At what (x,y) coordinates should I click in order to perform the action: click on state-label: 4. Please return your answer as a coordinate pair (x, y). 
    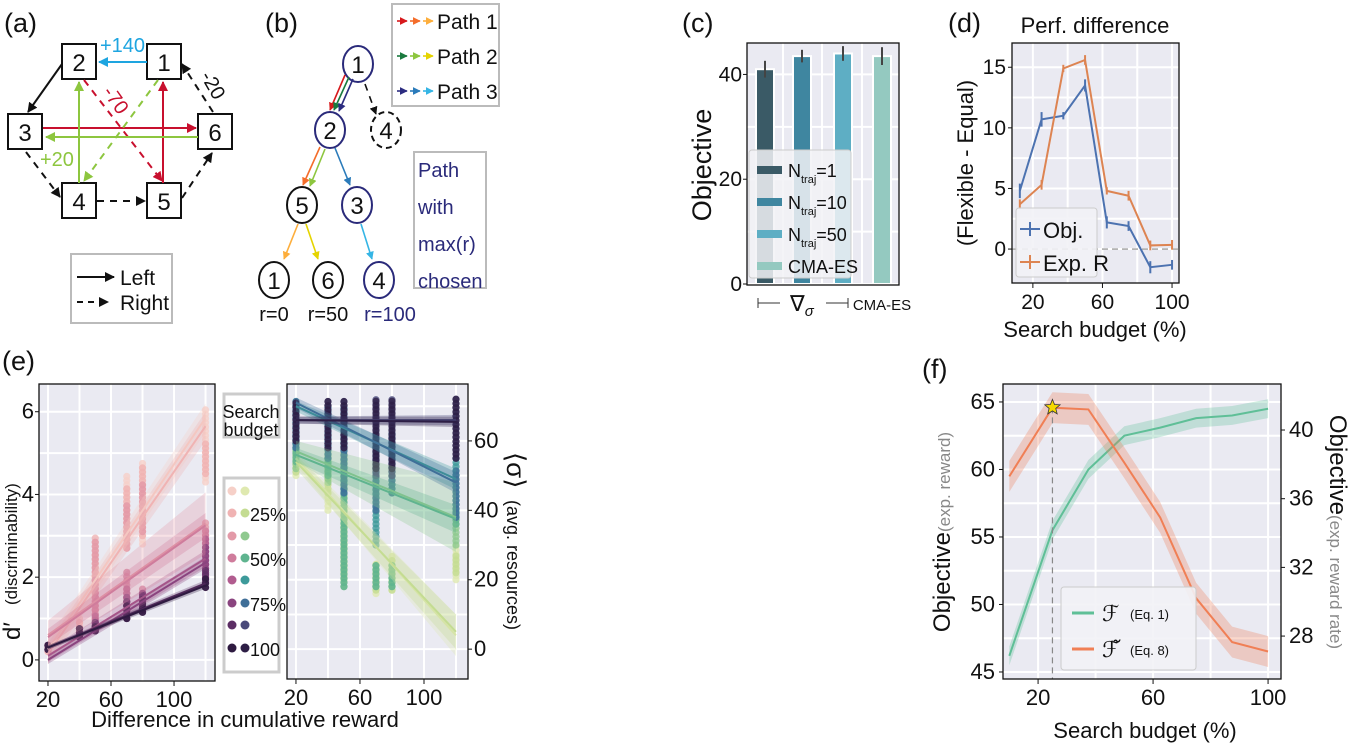
    Looking at the image, I should click on (78, 202).